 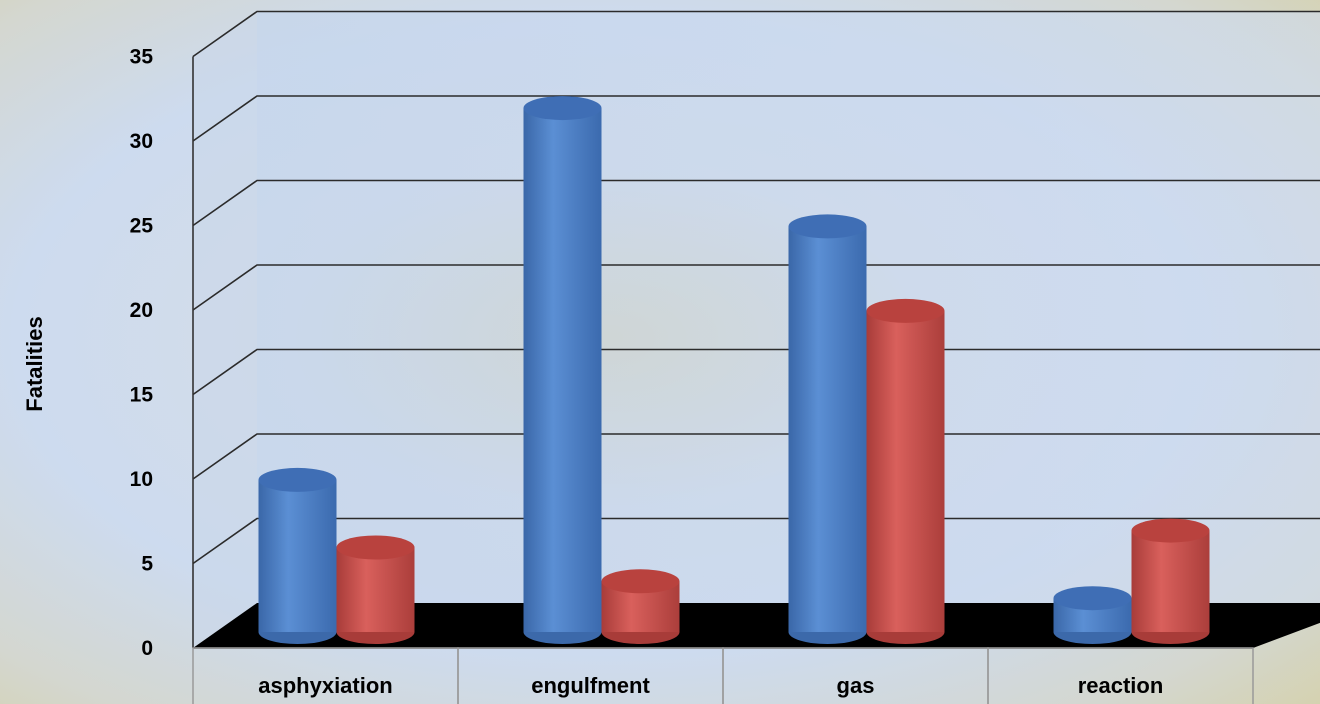 What do you see at coordinates (590, 685) in the screenshot?
I see `x-category-label: engulfment` at bounding box center [590, 685].